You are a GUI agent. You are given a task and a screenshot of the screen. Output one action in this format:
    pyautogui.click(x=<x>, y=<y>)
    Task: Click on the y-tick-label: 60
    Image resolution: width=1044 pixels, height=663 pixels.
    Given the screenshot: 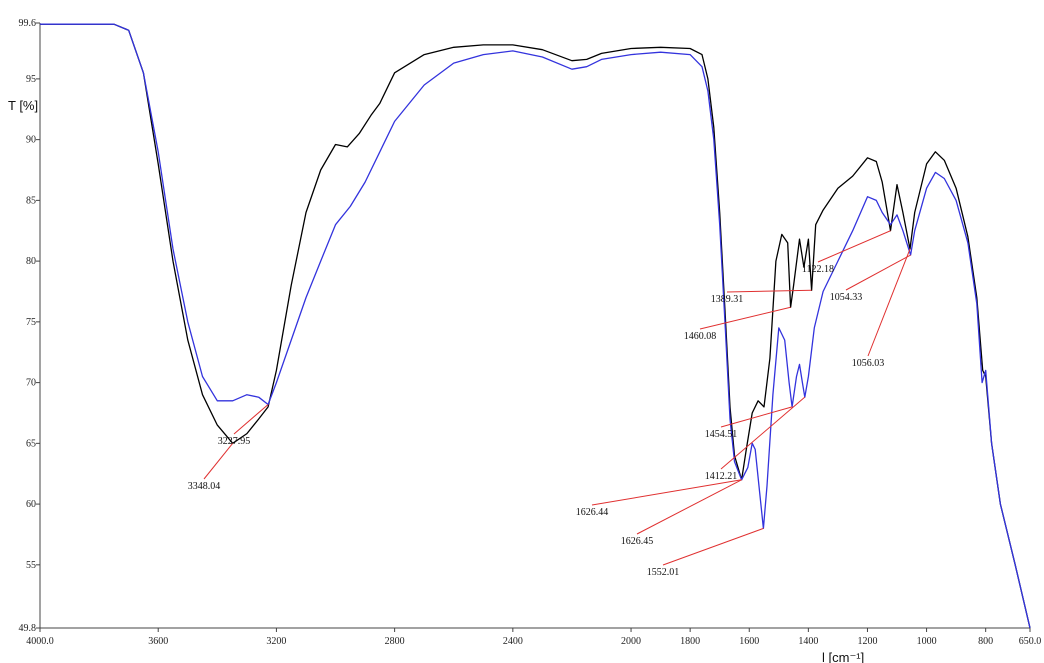 What is the action you would take?
    pyautogui.click(x=31, y=504)
    